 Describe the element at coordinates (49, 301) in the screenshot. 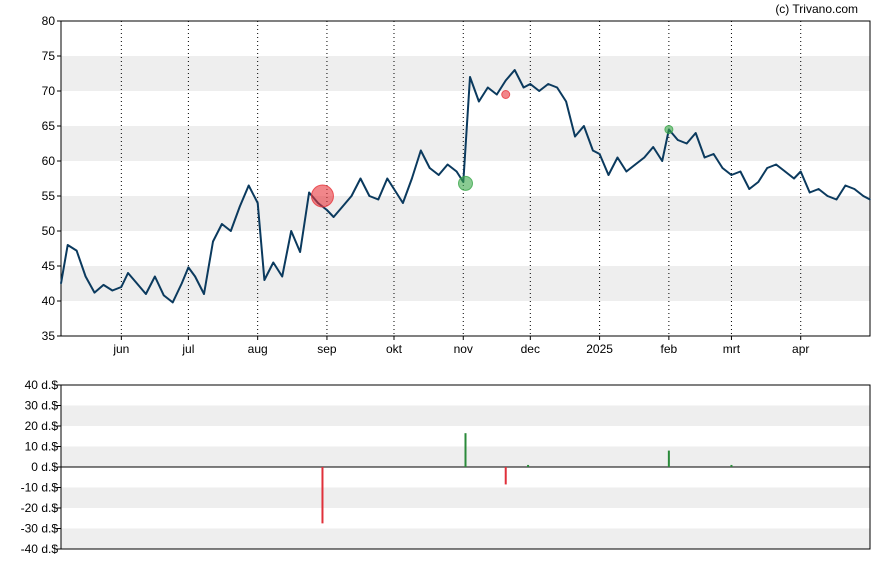

I see `y-tick-label: 40` at that location.